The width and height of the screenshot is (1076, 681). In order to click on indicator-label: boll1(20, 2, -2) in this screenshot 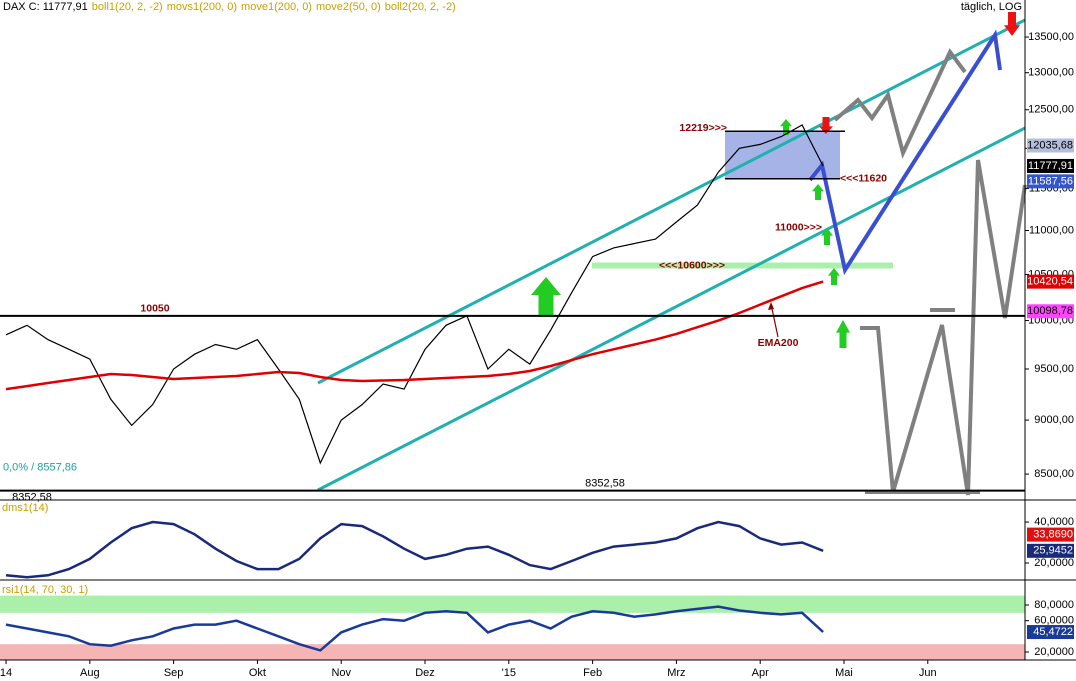, I will do `click(127, 7)`.